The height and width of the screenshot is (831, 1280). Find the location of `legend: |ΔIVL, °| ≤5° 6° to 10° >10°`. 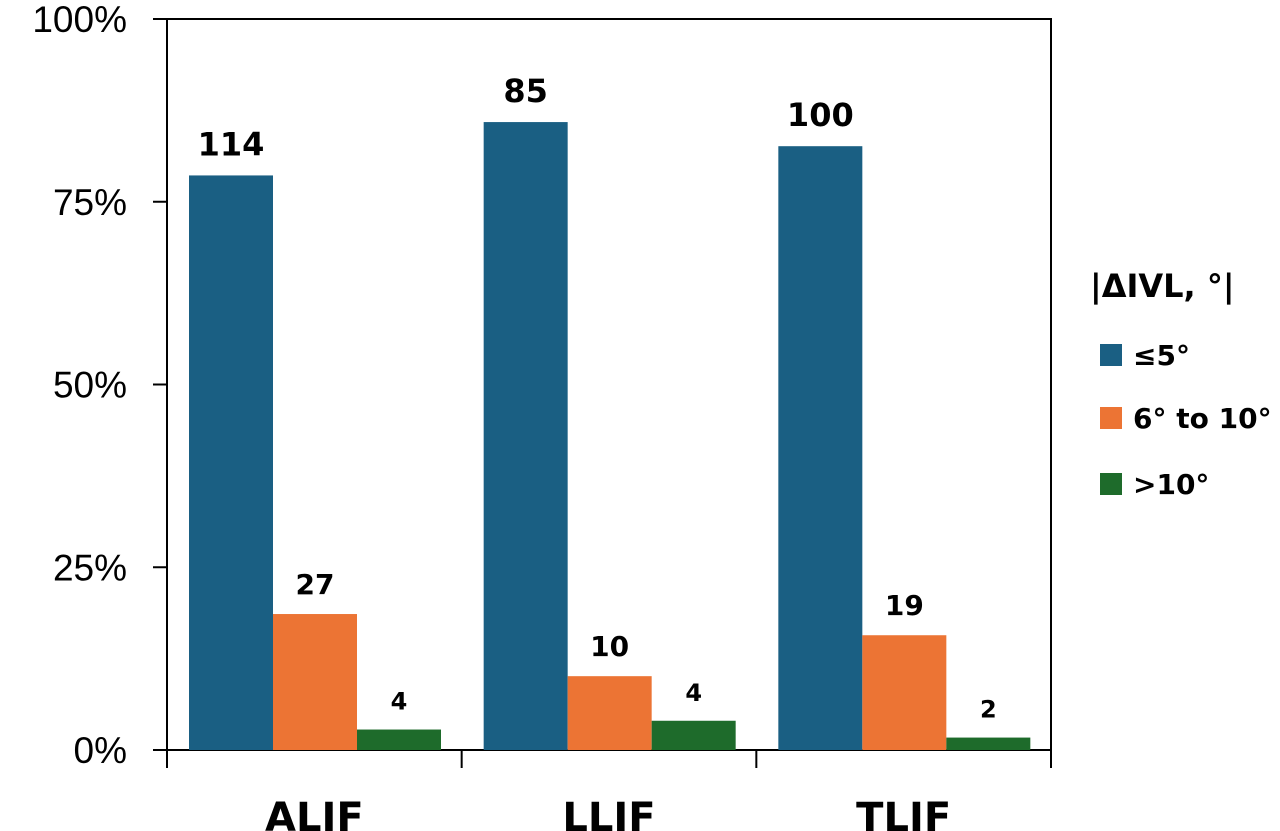

legend: |ΔIVL, °| ≤5° 6° to 10° >10° is located at coordinates (1181, 384).